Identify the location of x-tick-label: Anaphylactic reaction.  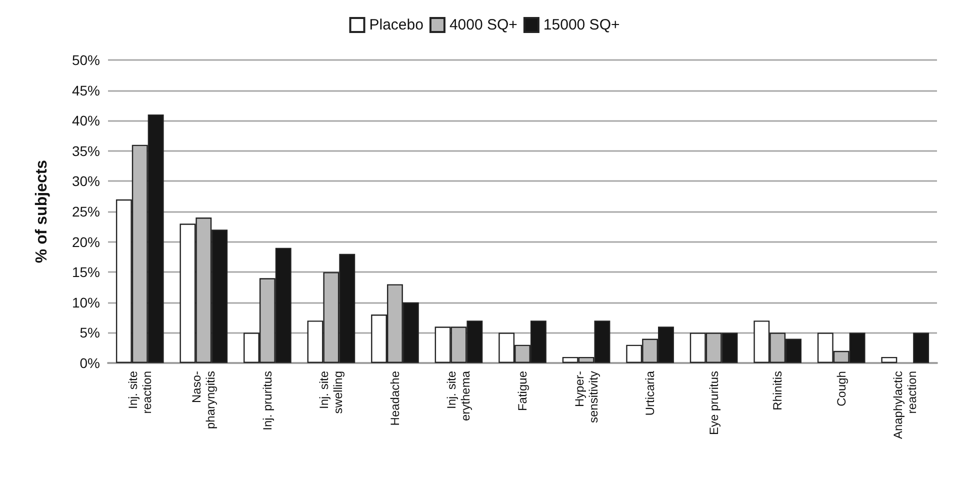
(905, 405).